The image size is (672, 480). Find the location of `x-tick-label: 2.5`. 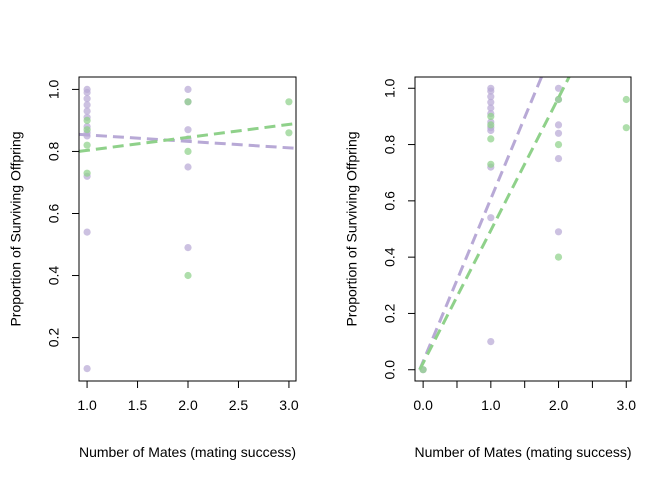

x-tick-label: 2.5 is located at coordinates (239, 405).